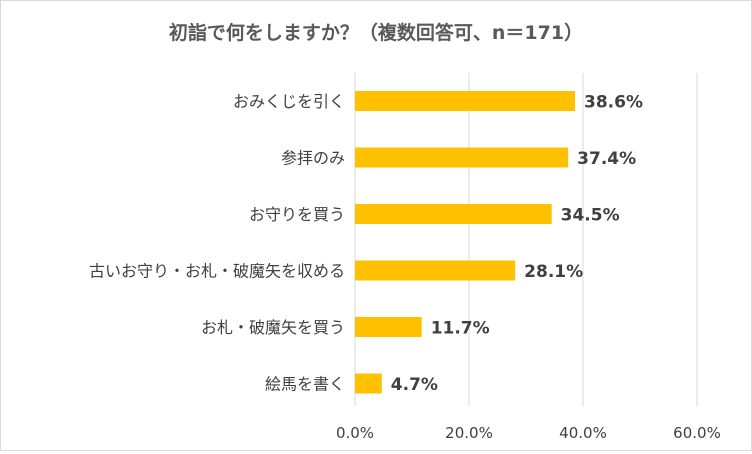 This screenshot has height=454, width=752. What do you see at coordinates (217, 271) in the screenshot?
I see `category-label-3: 古いお守り・お札・破魔矢を収める` at bounding box center [217, 271].